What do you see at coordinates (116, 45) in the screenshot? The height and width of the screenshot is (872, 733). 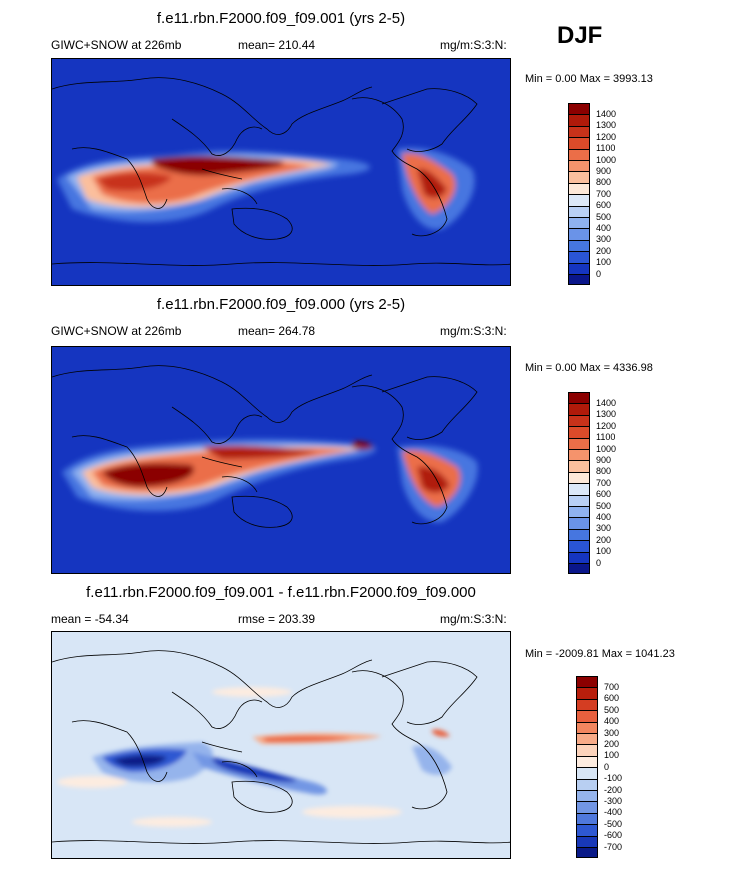 I see `panel-1-variable-label: GIWC+SNOW at 226mb` at bounding box center [116, 45].